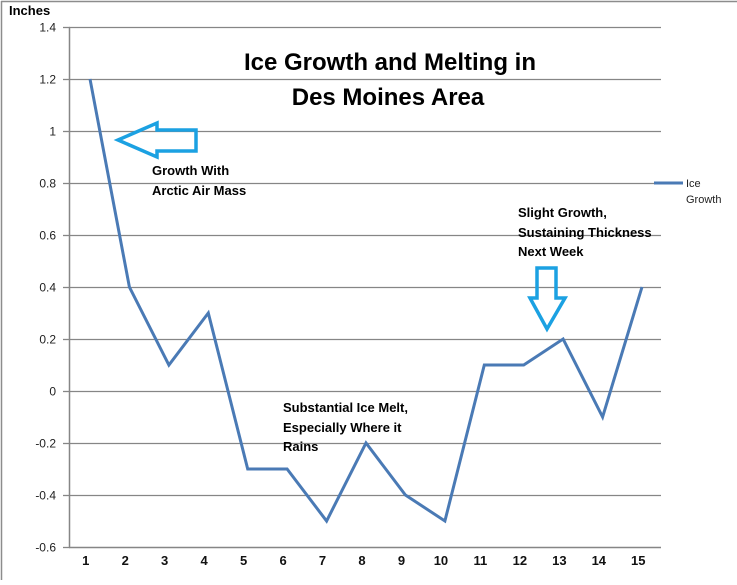 This screenshot has width=737, height=585. What do you see at coordinates (47, 184) in the screenshot?
I see `y-tick-label: 0.8` at bounding box center [47, 184].